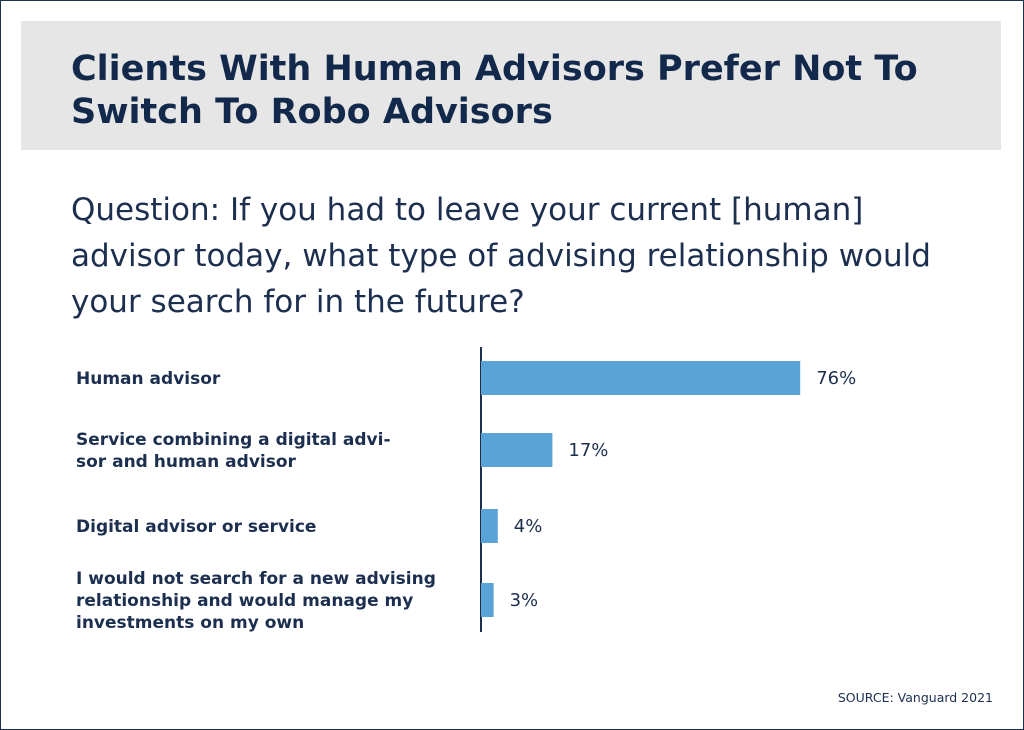 This screenshot has height=730, width=1024. Describe the element at coordinates (915, 697) in the screenshot. I see `source-note: SOURCE: Vanguard 2021` at that location.